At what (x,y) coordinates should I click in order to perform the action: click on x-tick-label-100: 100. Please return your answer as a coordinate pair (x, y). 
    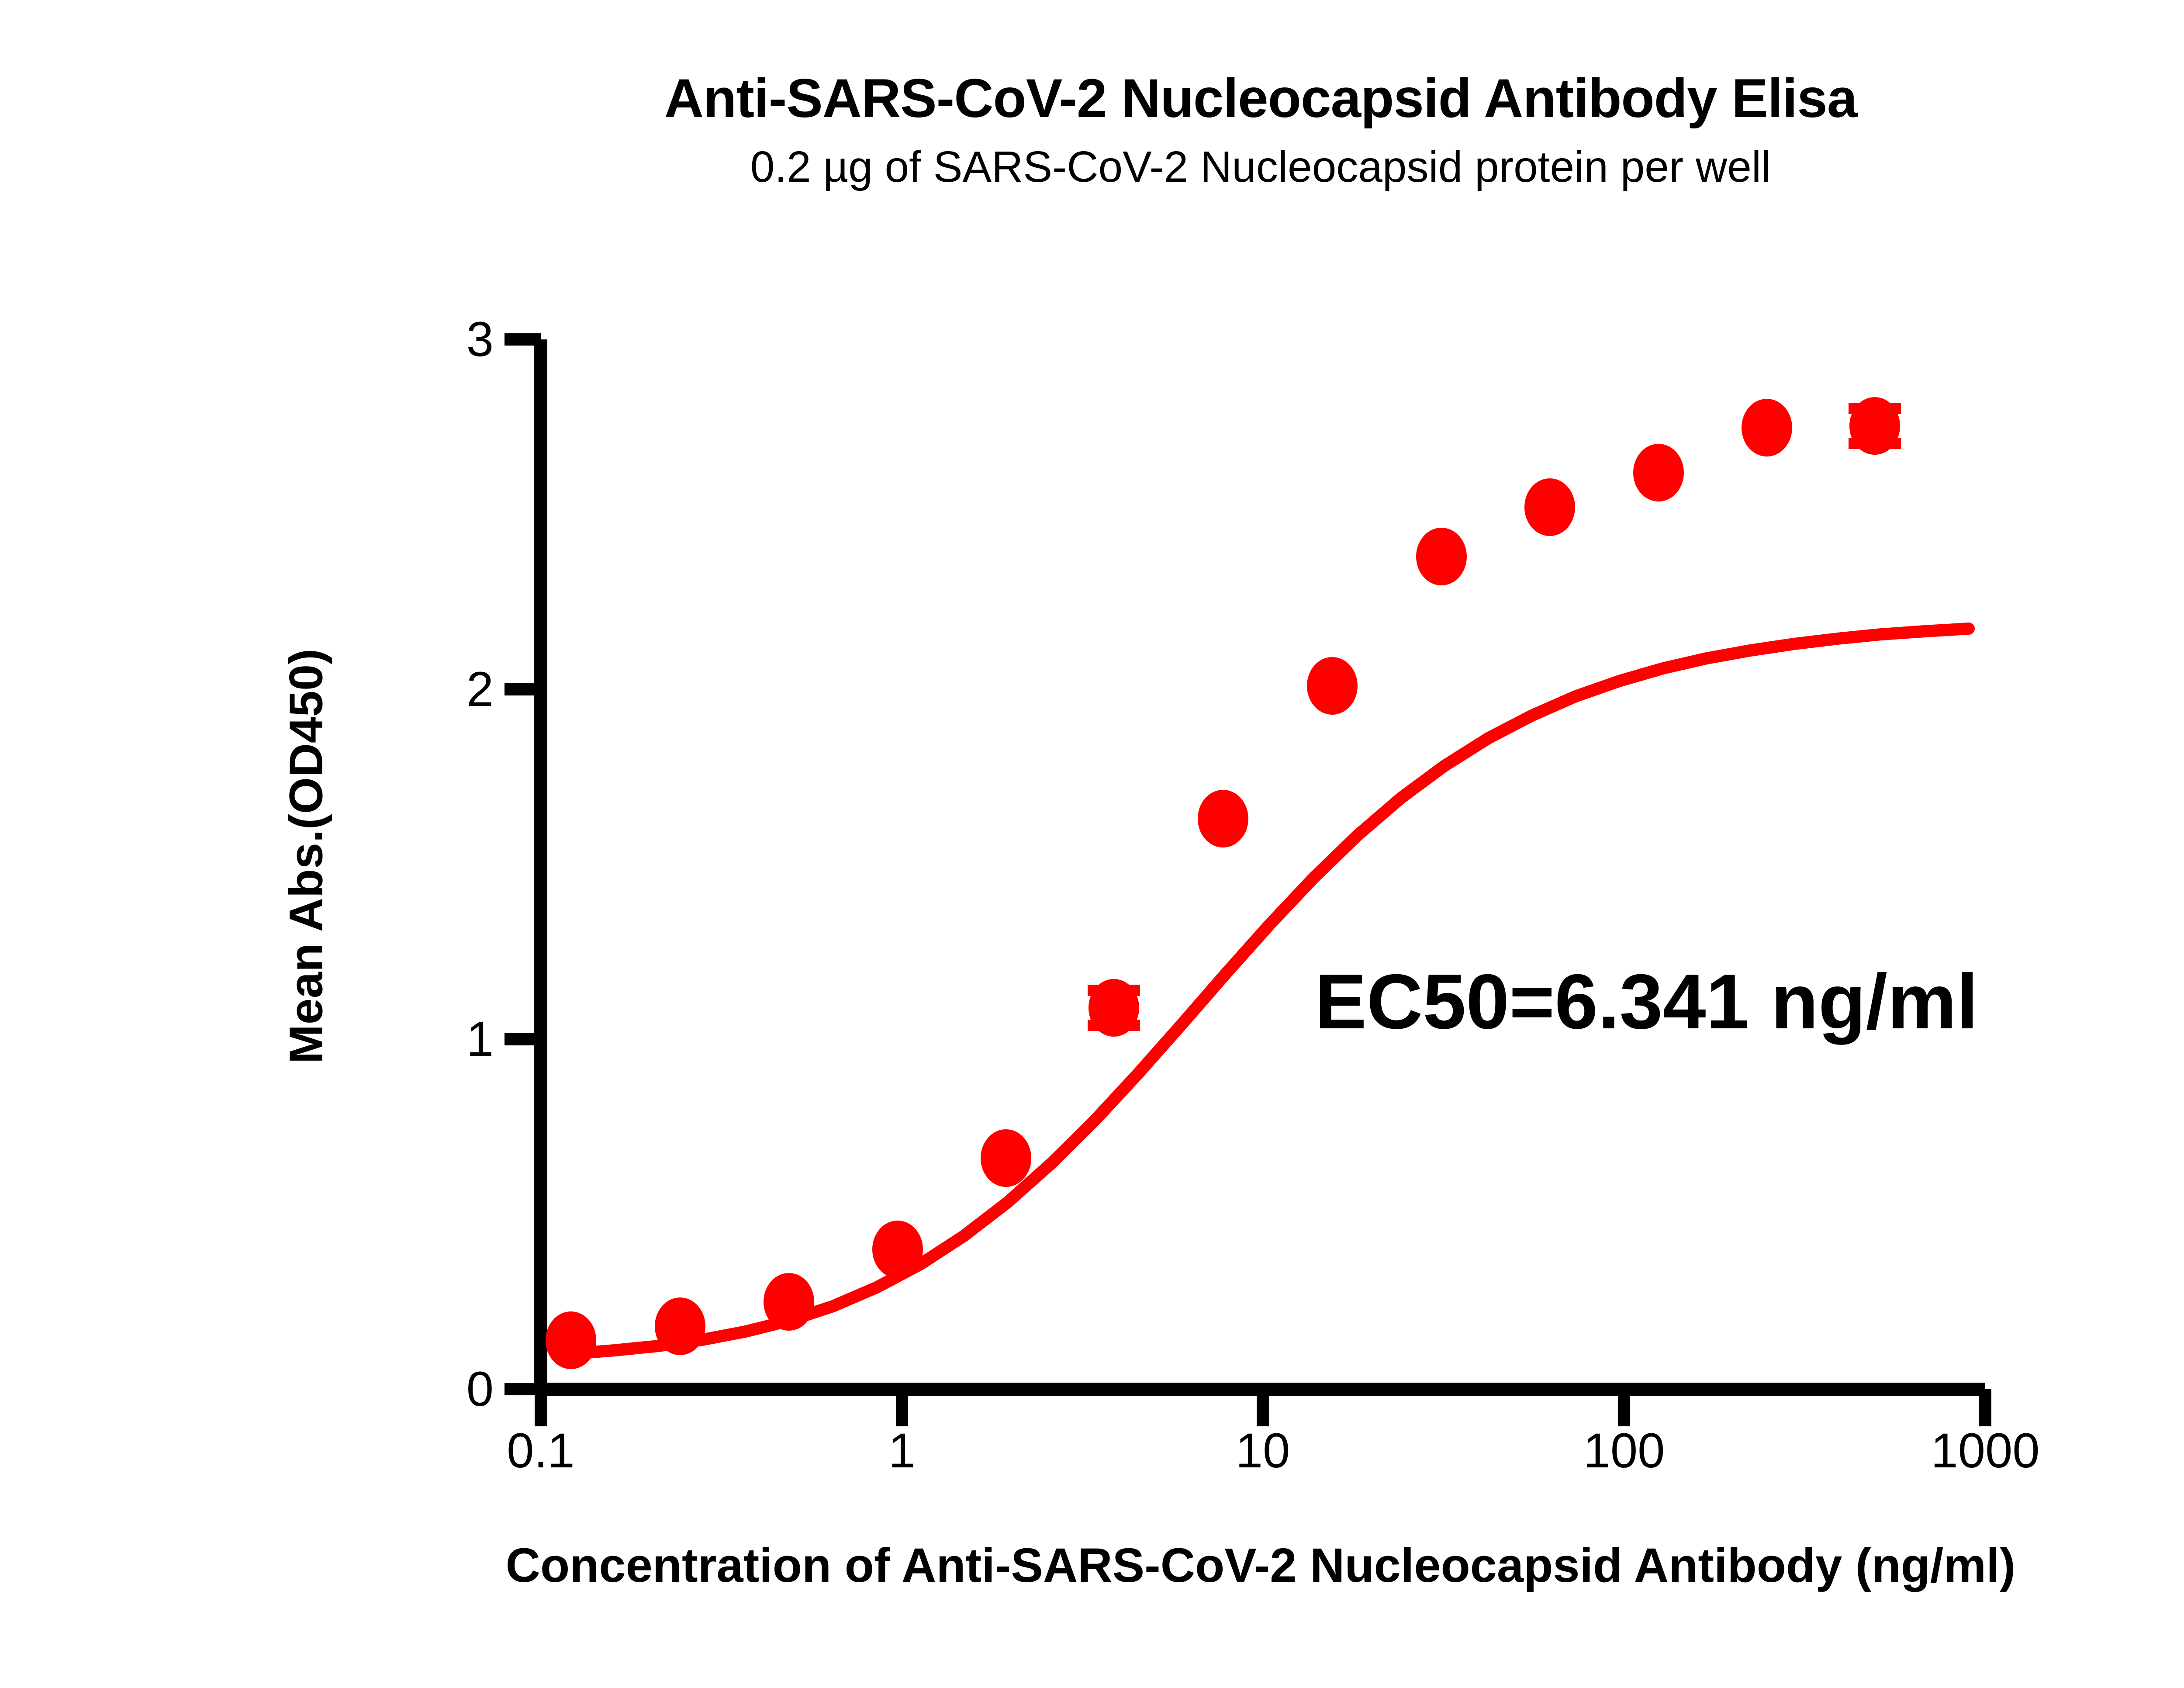
    Looking at the image, I should click on (1624, 1450).